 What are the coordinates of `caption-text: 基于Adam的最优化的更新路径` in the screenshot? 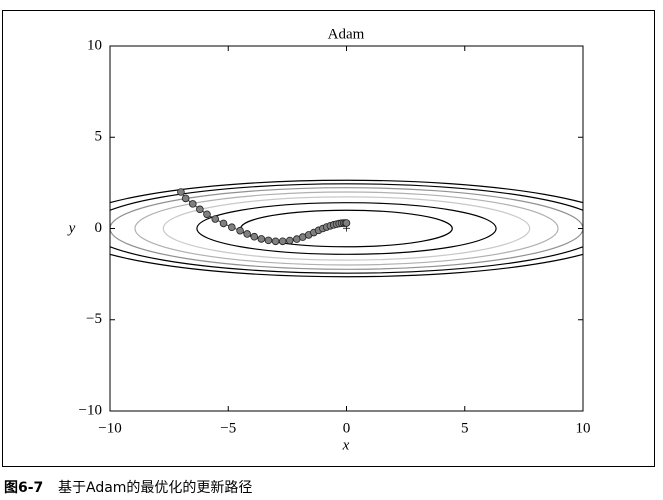 It's located at (155, 487).